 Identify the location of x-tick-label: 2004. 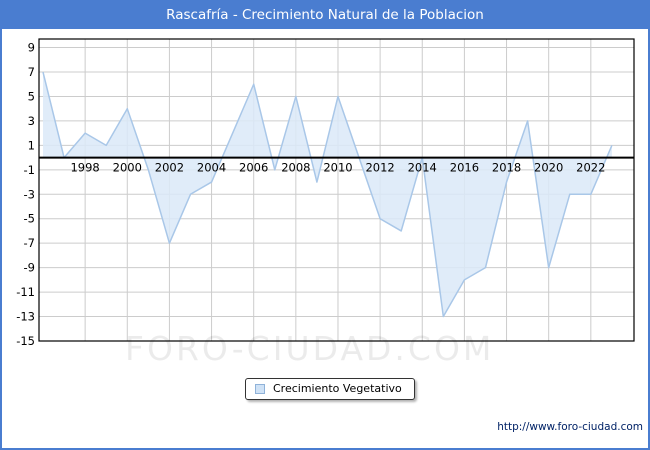
(211, 168).